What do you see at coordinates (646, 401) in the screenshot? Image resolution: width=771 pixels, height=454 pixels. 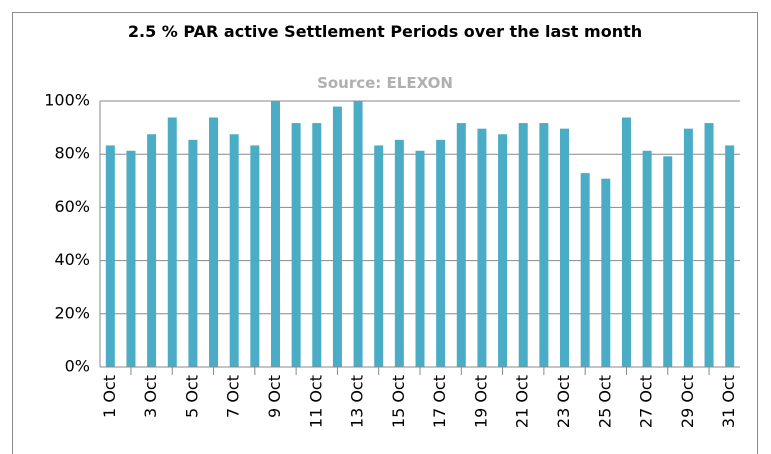 I see `x-tick-label: 27 Oct` at bounding box center [646, 401].